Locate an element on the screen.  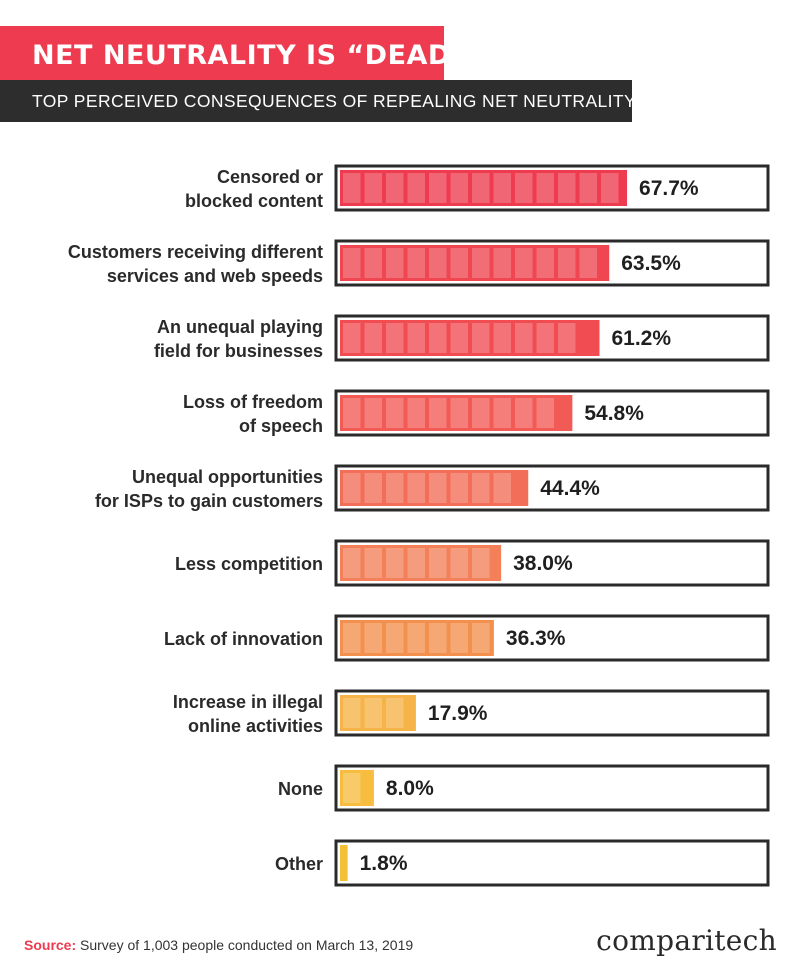
category-label: Censored or is located at coordinates (270, 177).